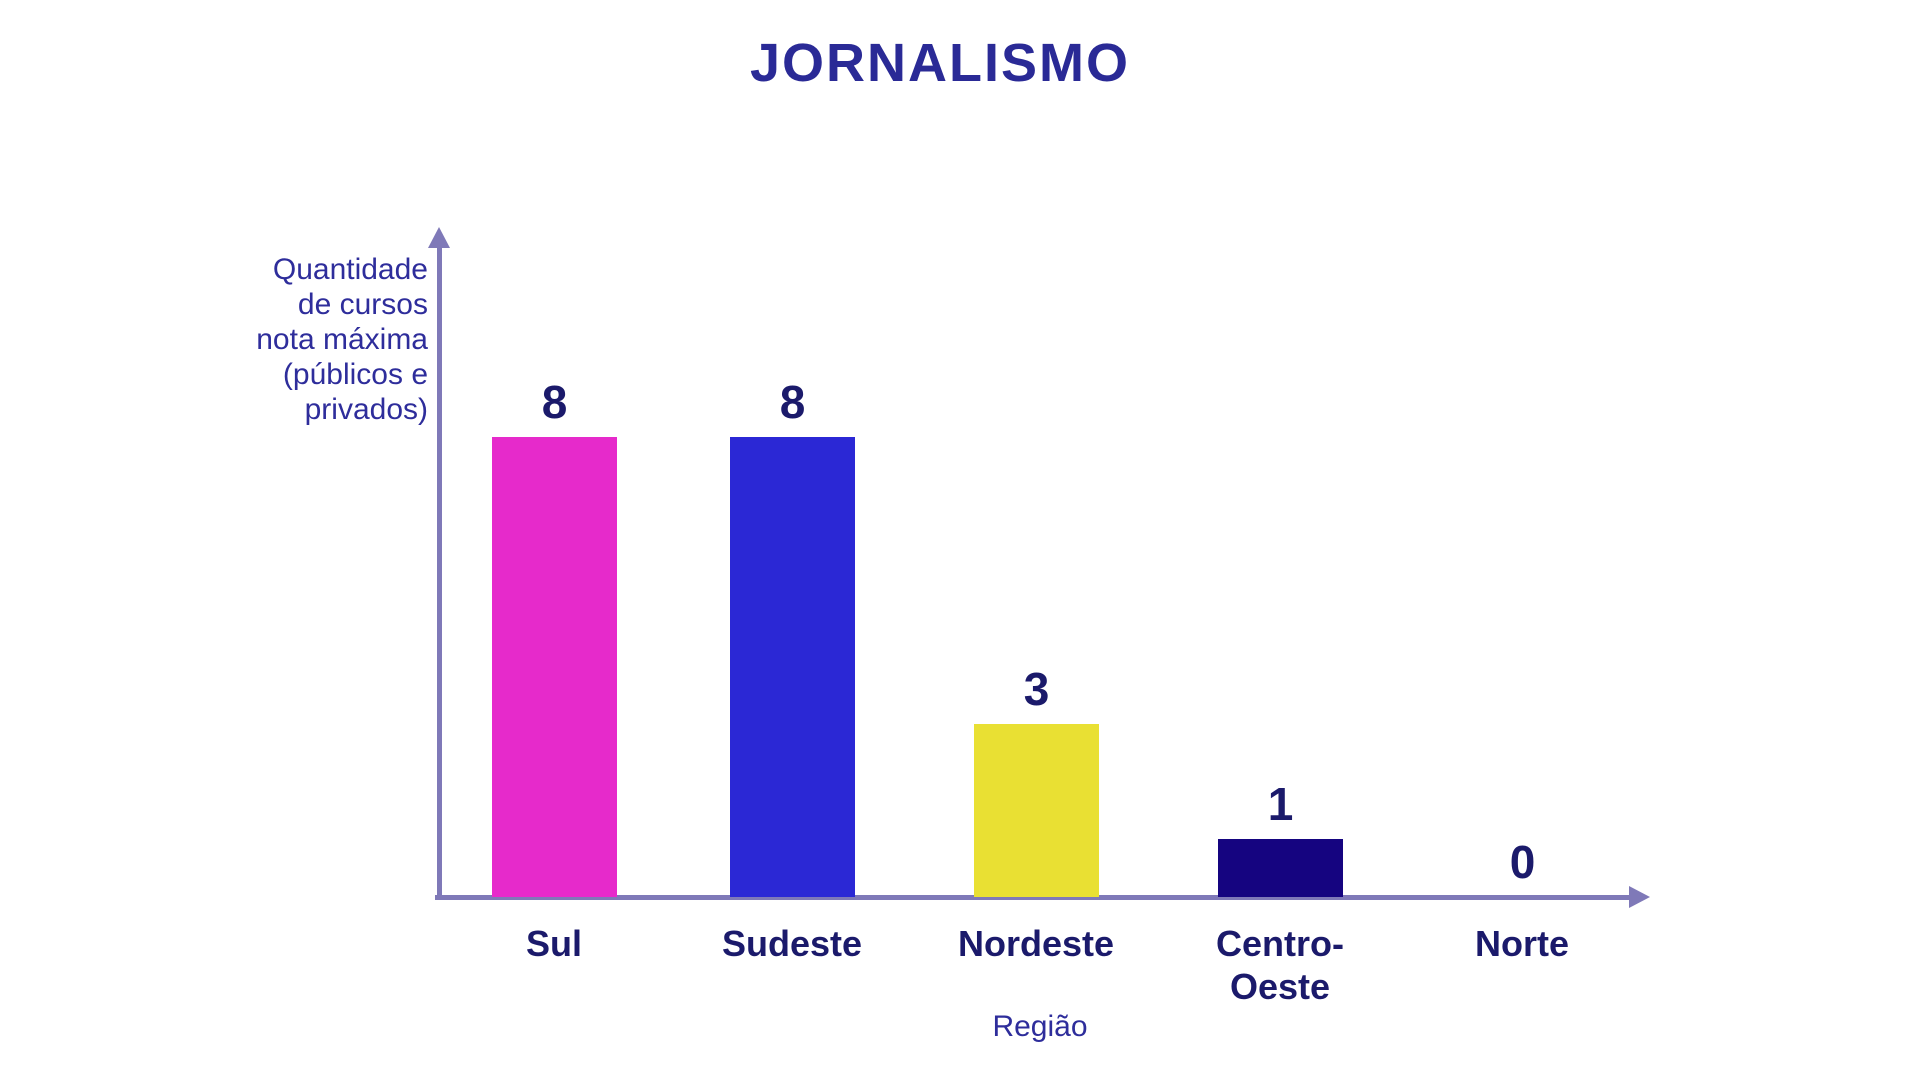 The width and height of the screenshot is (1920, 1080). What do you see at coordinates (1036, 689) in the screenshot?
I see `value-label-nordeste: 3` at bounding box center [1036, 689].